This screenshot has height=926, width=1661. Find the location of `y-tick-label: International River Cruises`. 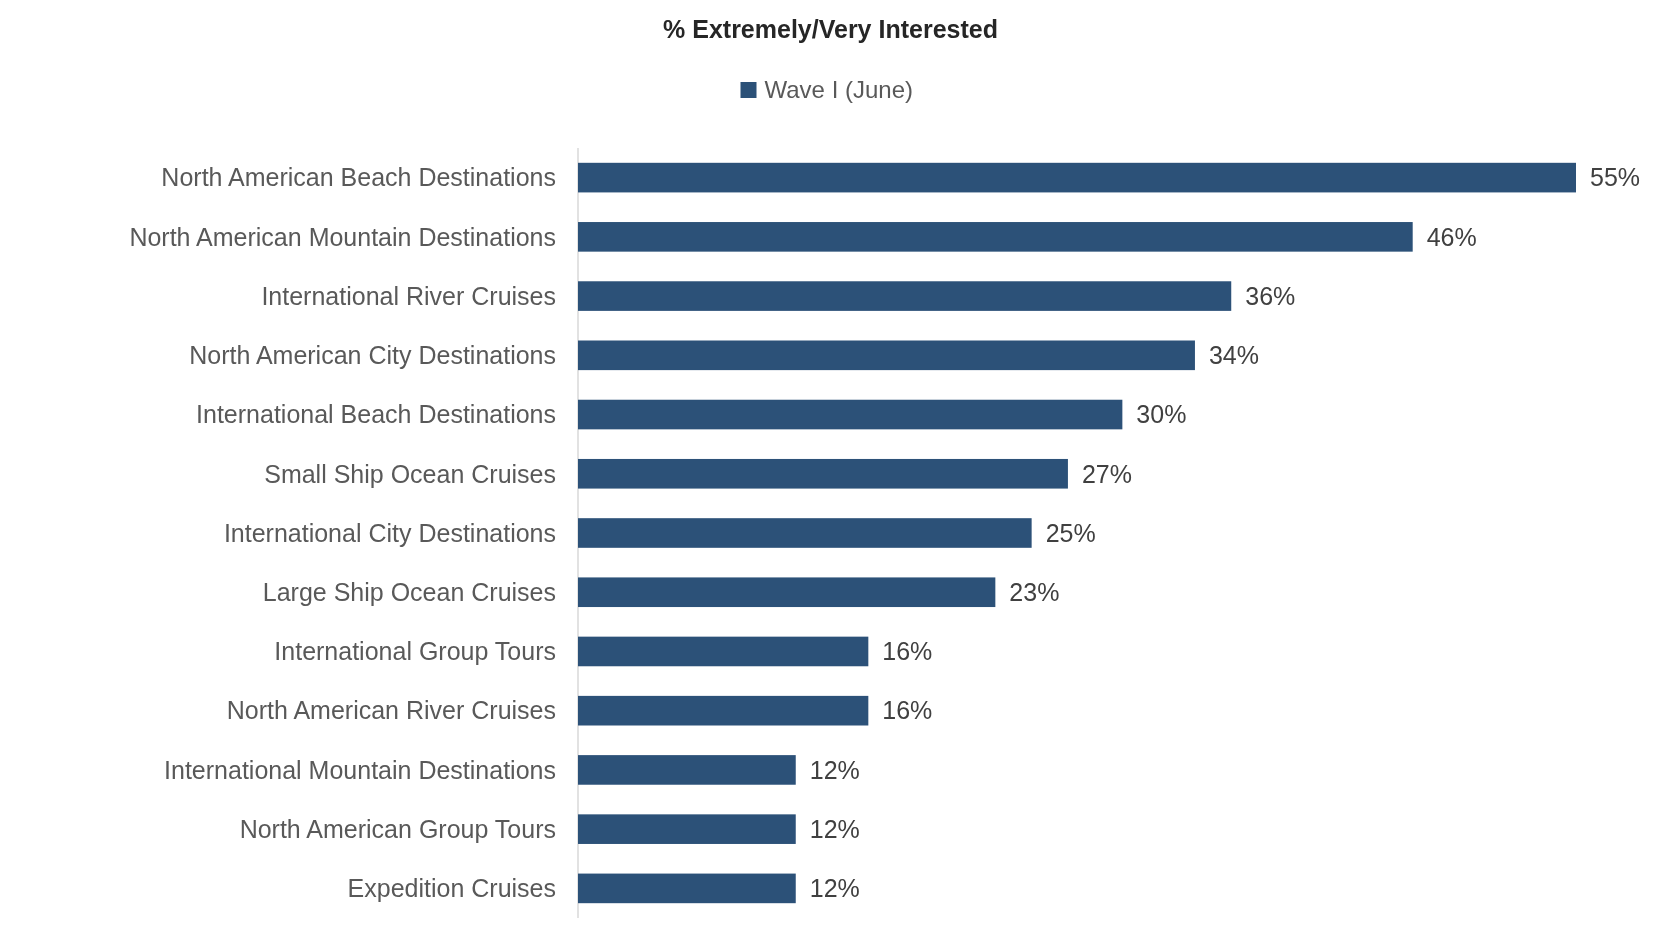

y-tick-label: International River Cruises is located at coordinates (408, 295).